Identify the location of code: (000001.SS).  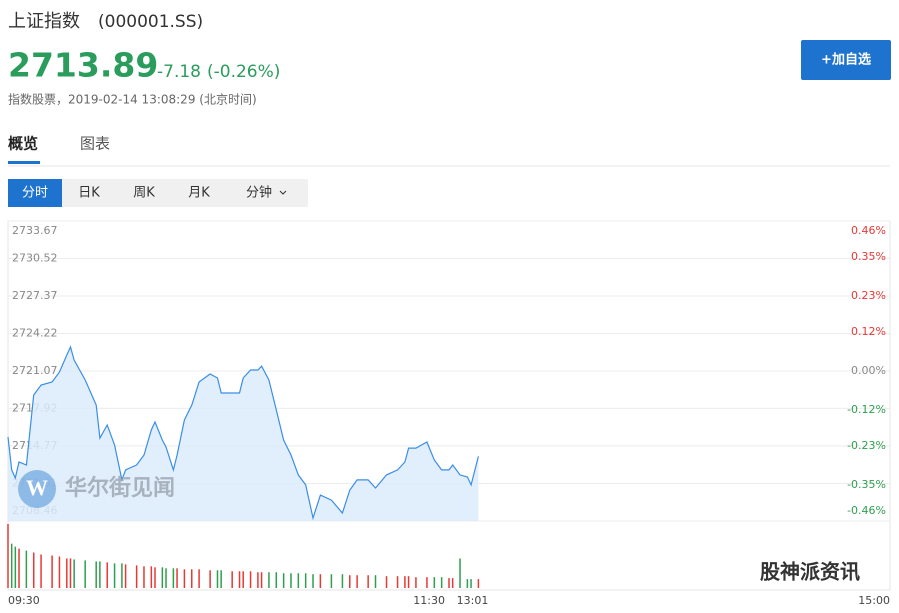
(150, 22).